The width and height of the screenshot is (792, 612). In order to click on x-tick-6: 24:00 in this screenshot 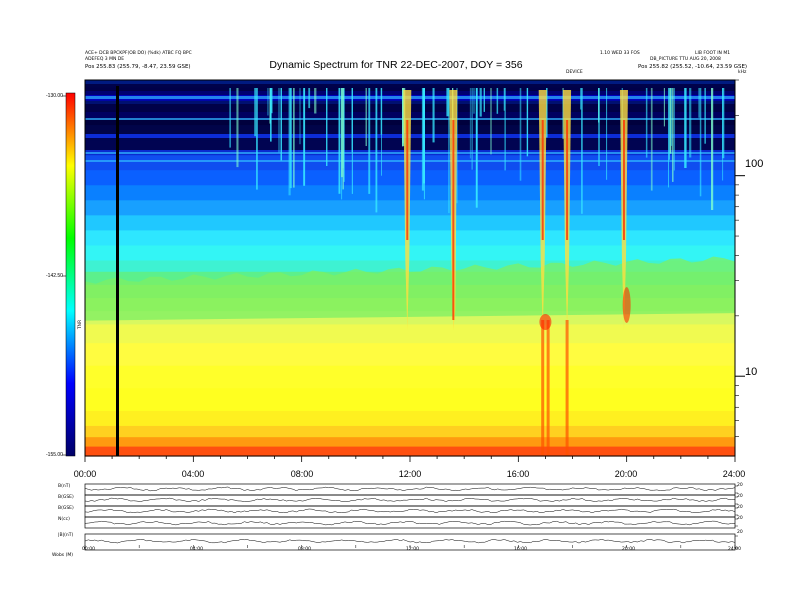, I will do `click(734, 474)`.